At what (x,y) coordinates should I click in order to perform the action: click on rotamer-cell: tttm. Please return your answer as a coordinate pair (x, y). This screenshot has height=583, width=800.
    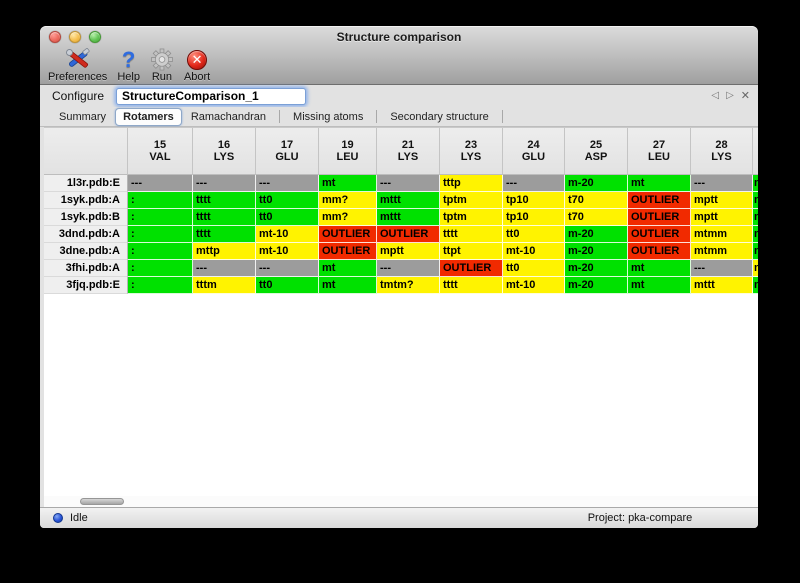
    Looking at the image, I should click on (224, 285).